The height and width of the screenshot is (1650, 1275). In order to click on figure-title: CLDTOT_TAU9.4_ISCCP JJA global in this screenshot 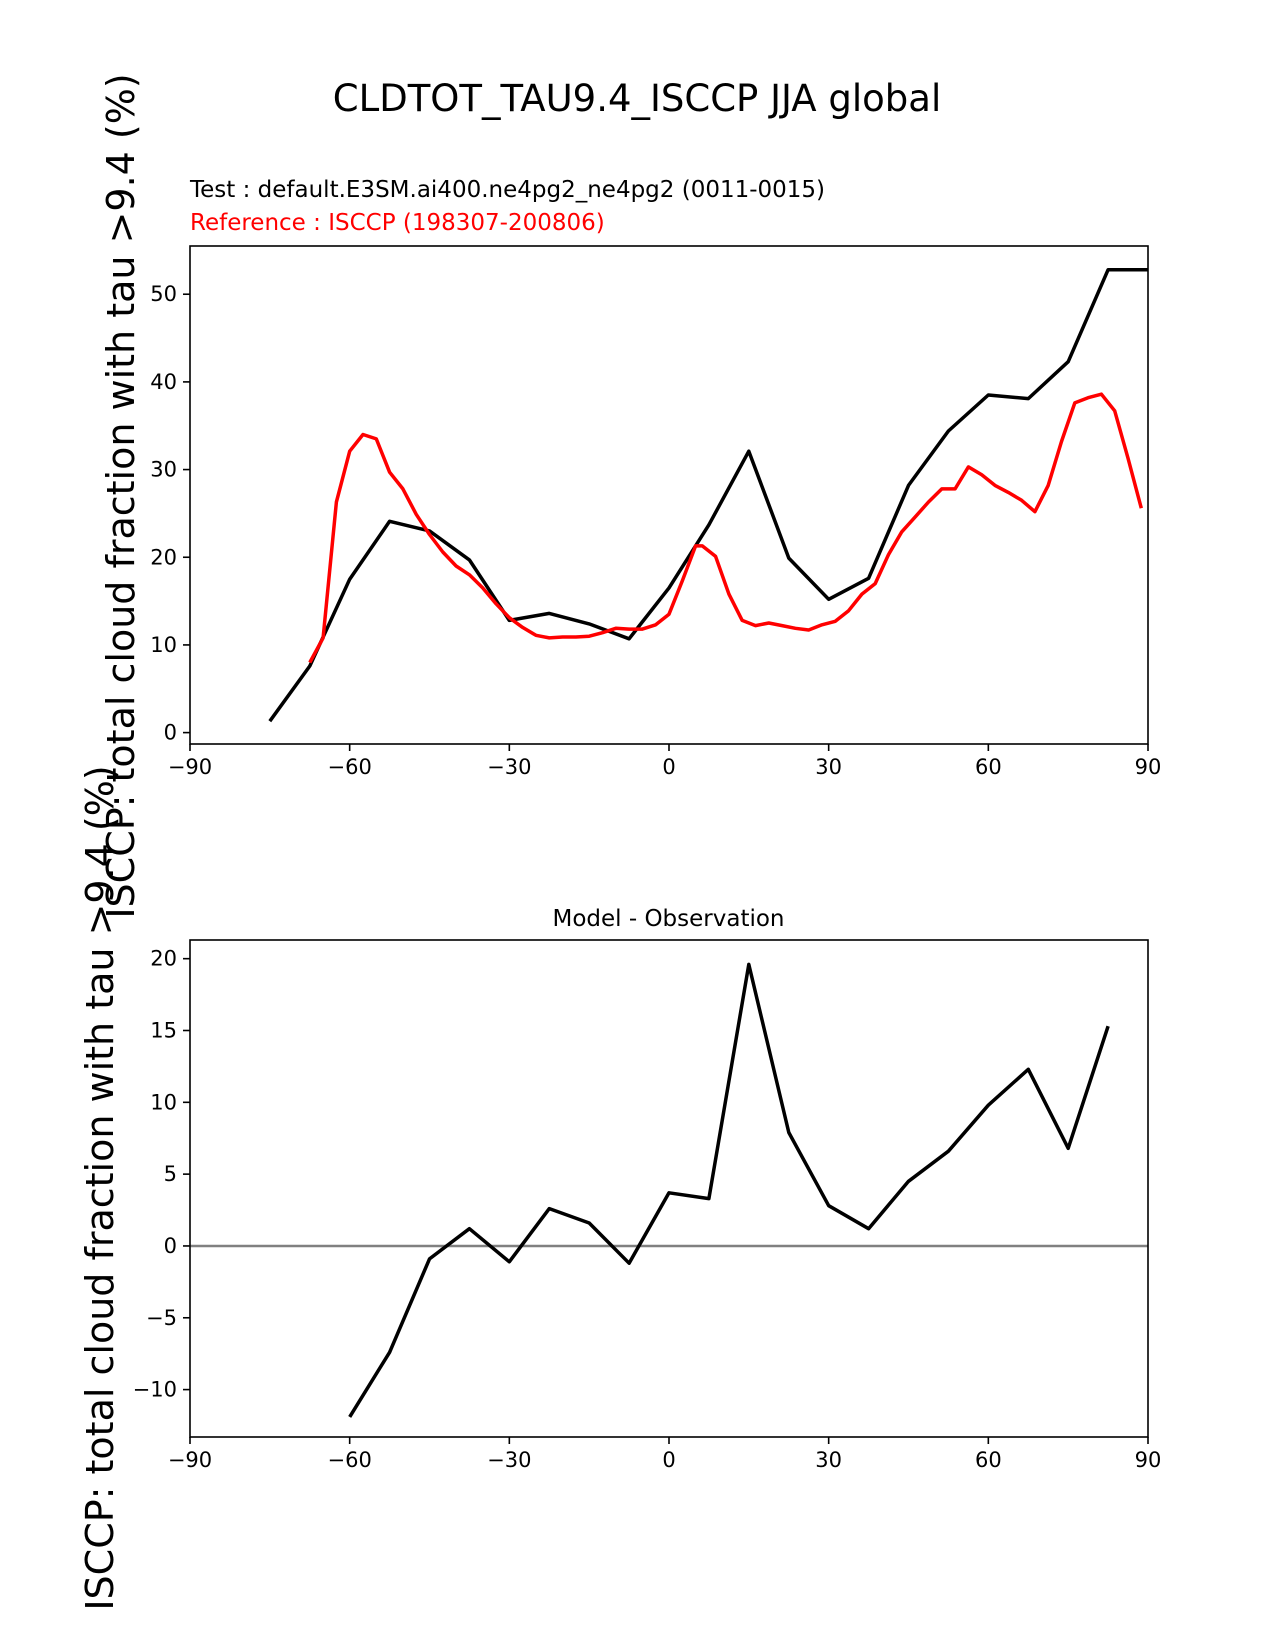, I will do `click(637, 98)`.